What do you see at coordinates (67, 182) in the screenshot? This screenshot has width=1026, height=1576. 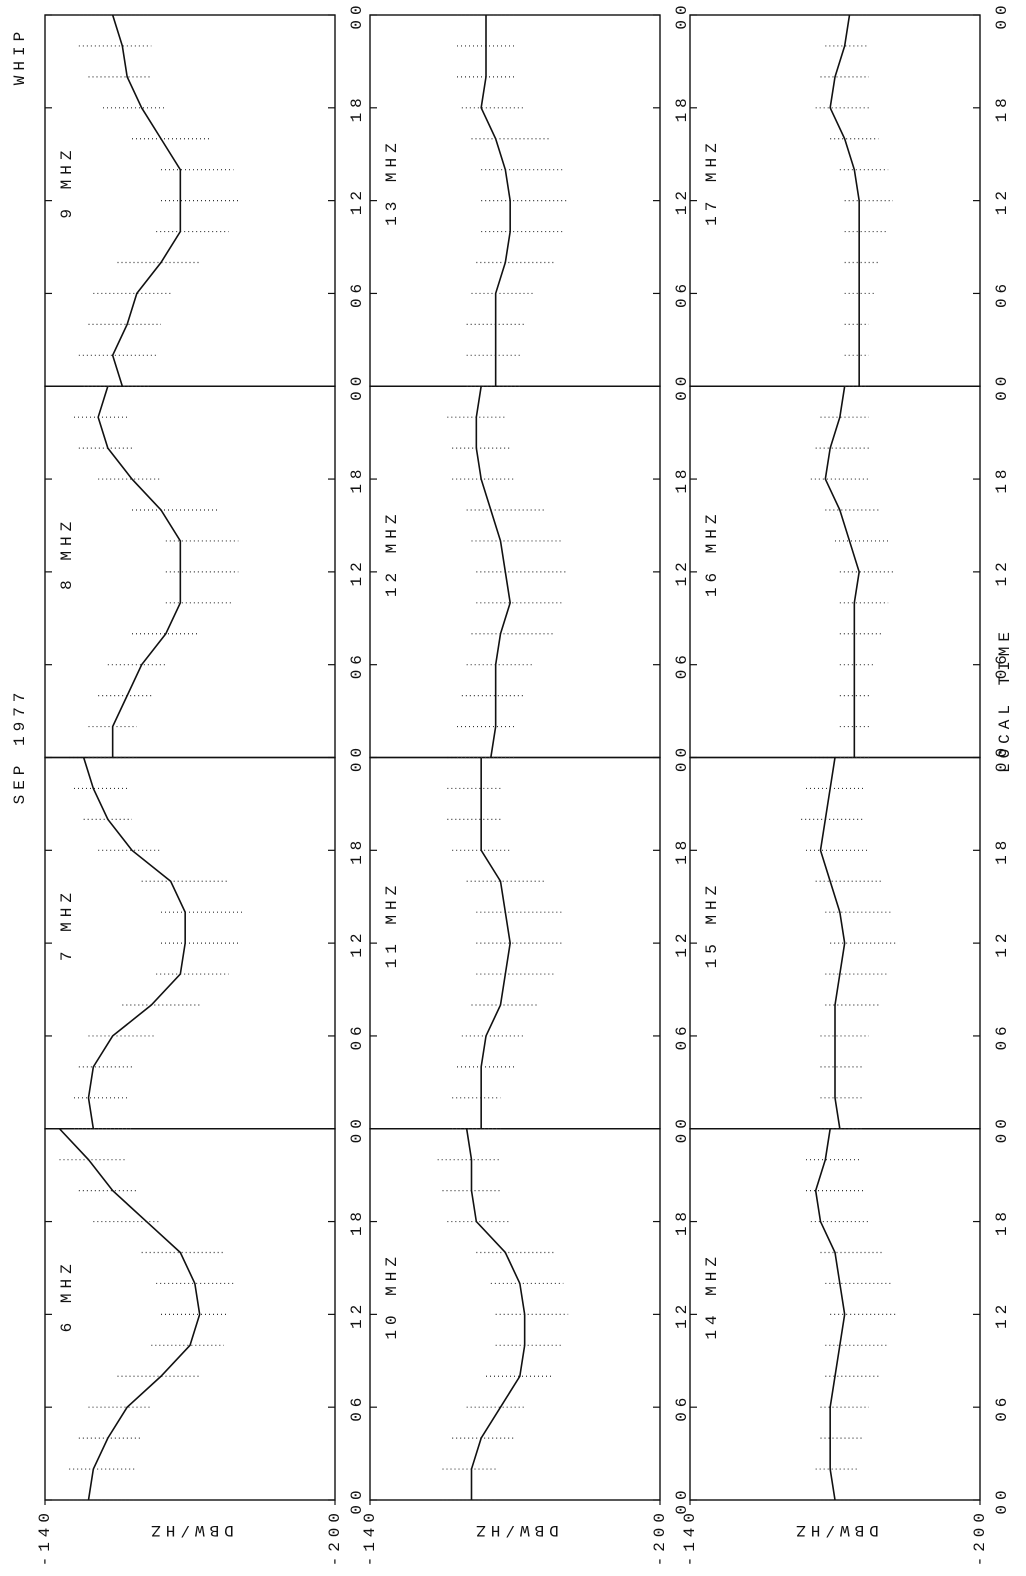 I see `panel-title: 9 MHZ` at bounding box center [67, 182].